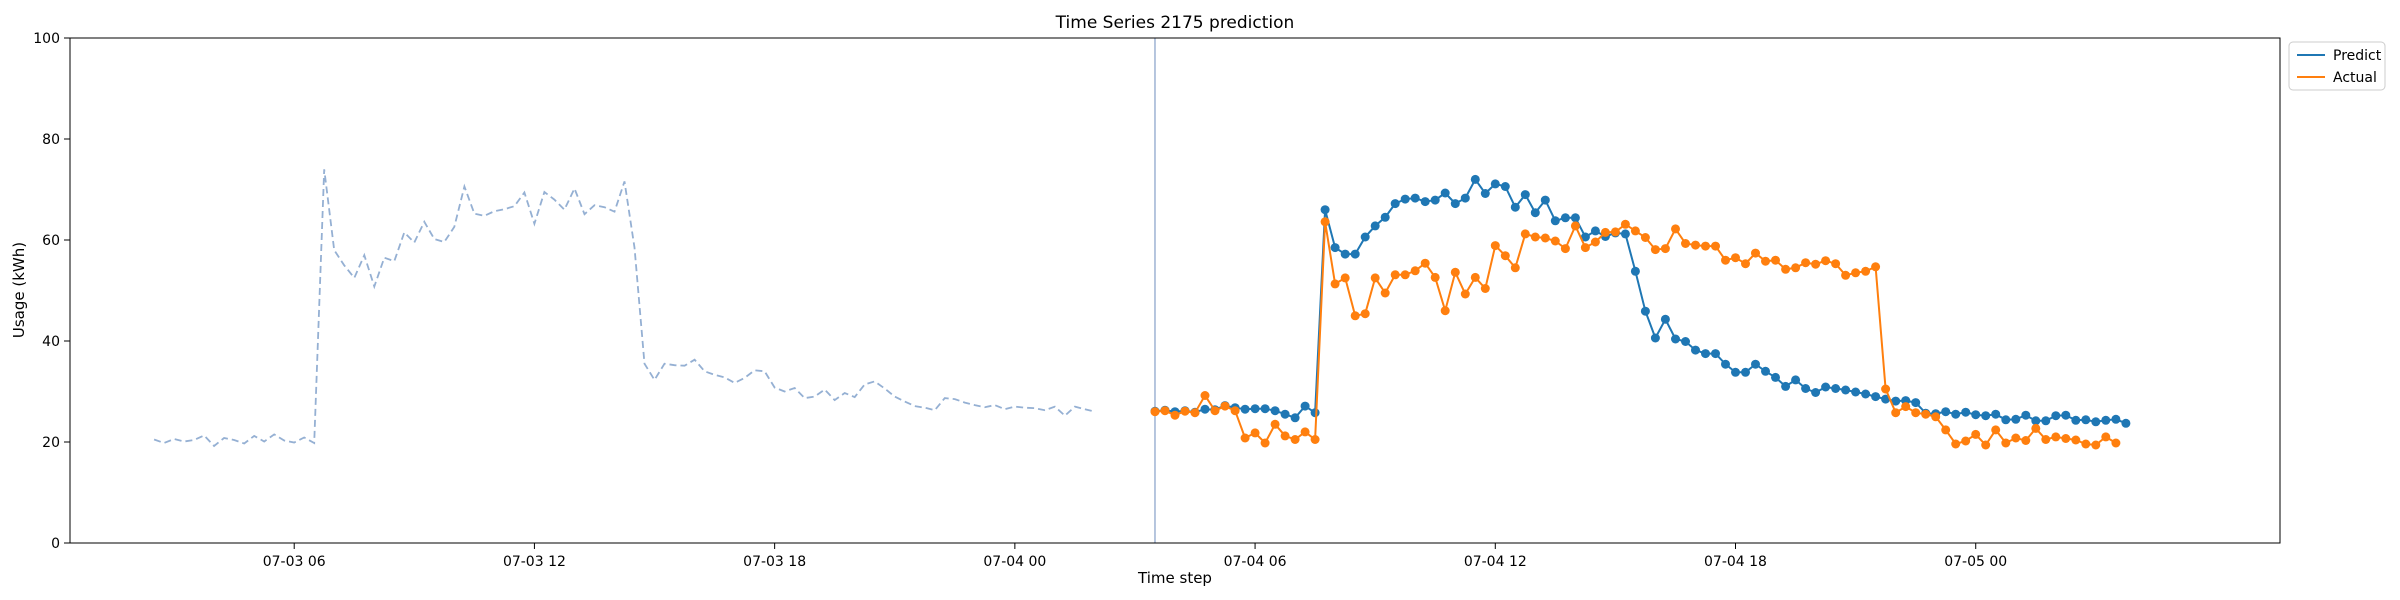  I want to click on x-tick-label: 07-05 00, so click(1975, 562).